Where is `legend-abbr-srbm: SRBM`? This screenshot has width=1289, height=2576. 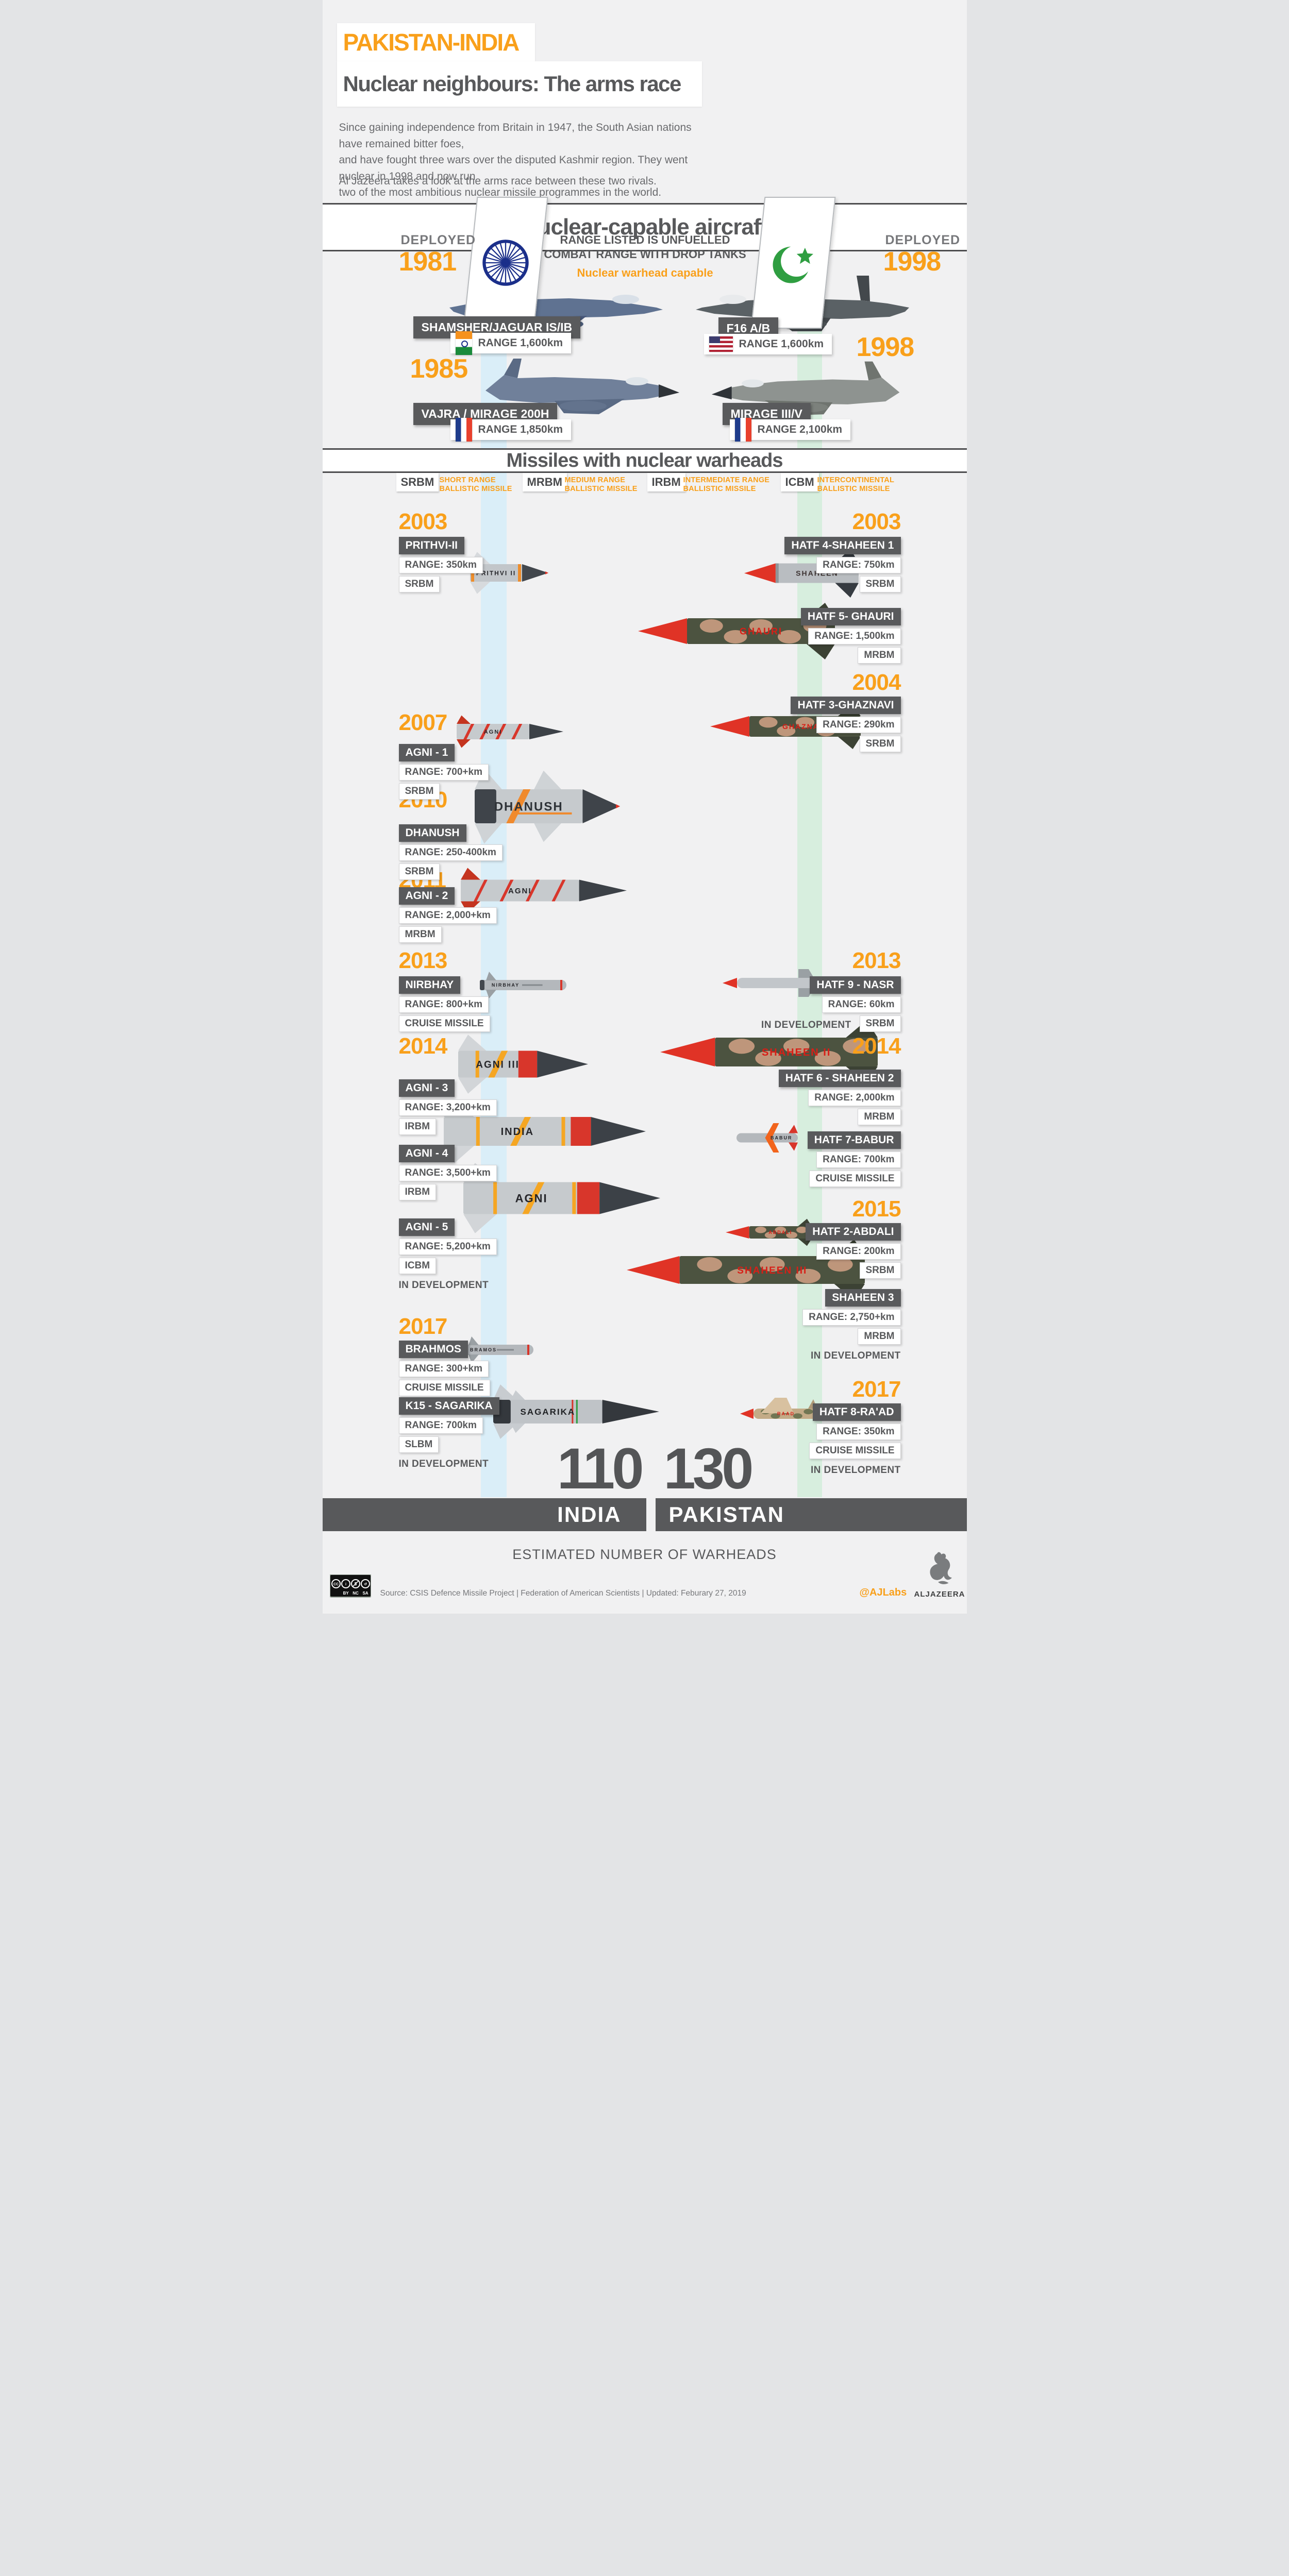
legend-abbr-srbm: SRBM is located at coordinates (417, 482).